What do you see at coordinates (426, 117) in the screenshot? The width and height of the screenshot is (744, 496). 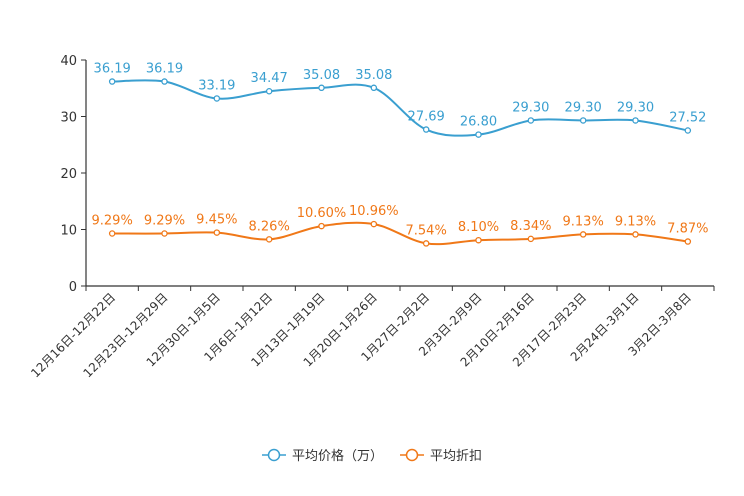 I see `series-0-data-label: 27.69` at bounding box center [426, 117].